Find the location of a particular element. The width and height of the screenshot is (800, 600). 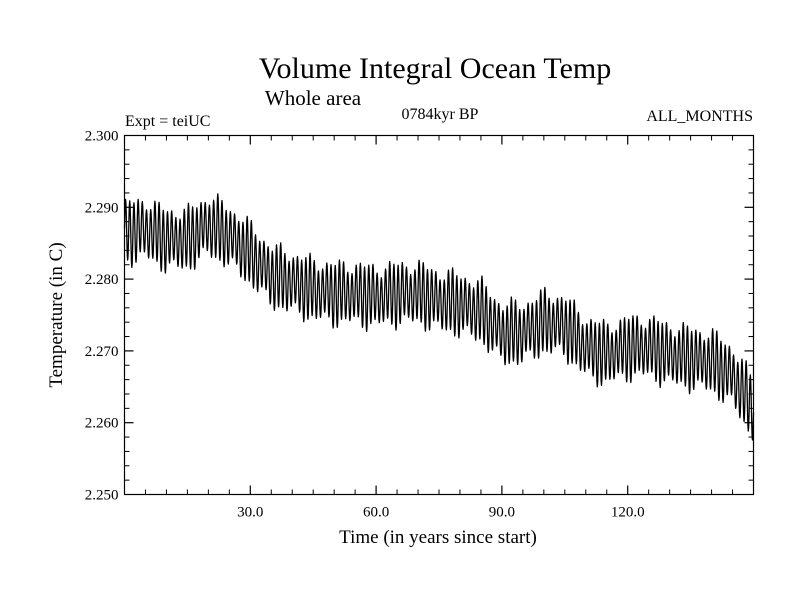

x-tick-label: 30.0 is located at coordinates (250, 513).